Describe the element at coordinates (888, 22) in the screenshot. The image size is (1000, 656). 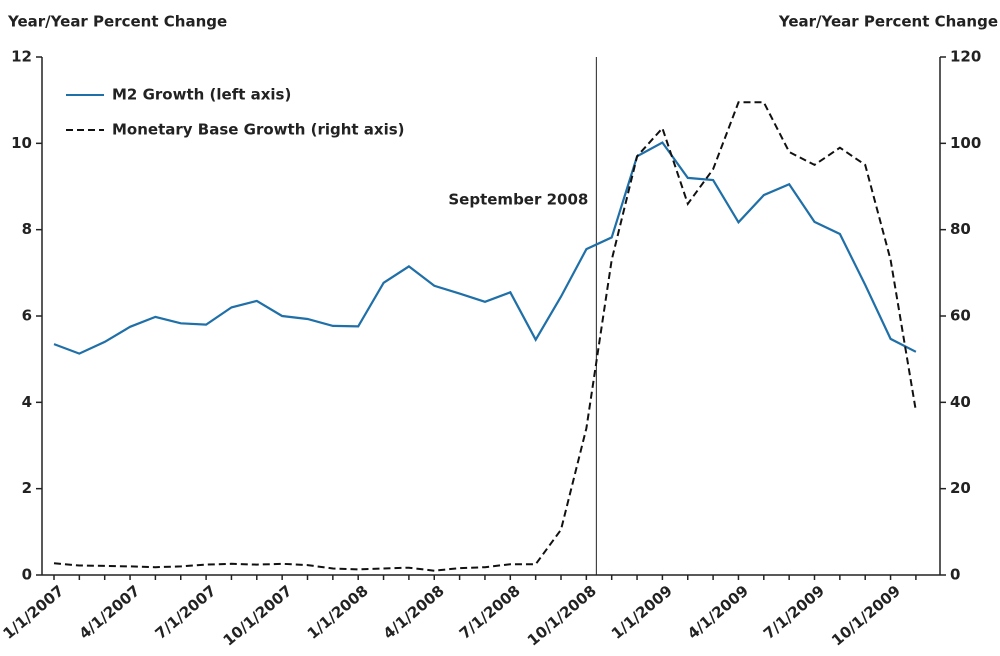
I see `y2-axis-title: Year/Year Percent Change` at that location.